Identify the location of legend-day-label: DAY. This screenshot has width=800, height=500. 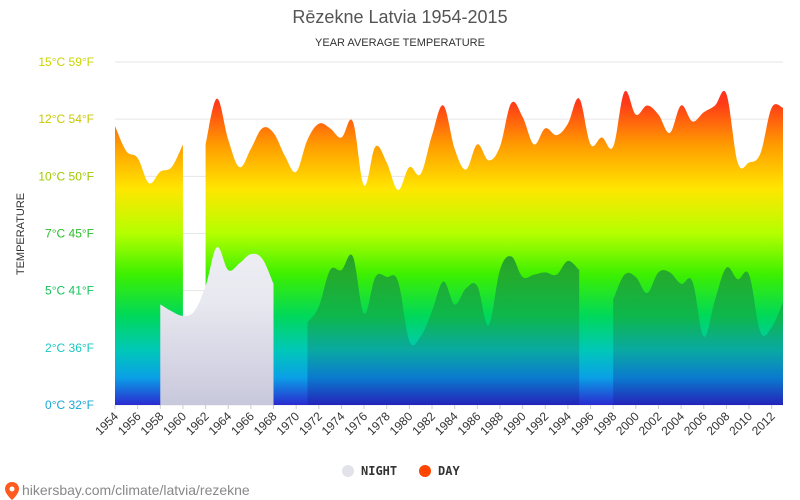
(449, 471).